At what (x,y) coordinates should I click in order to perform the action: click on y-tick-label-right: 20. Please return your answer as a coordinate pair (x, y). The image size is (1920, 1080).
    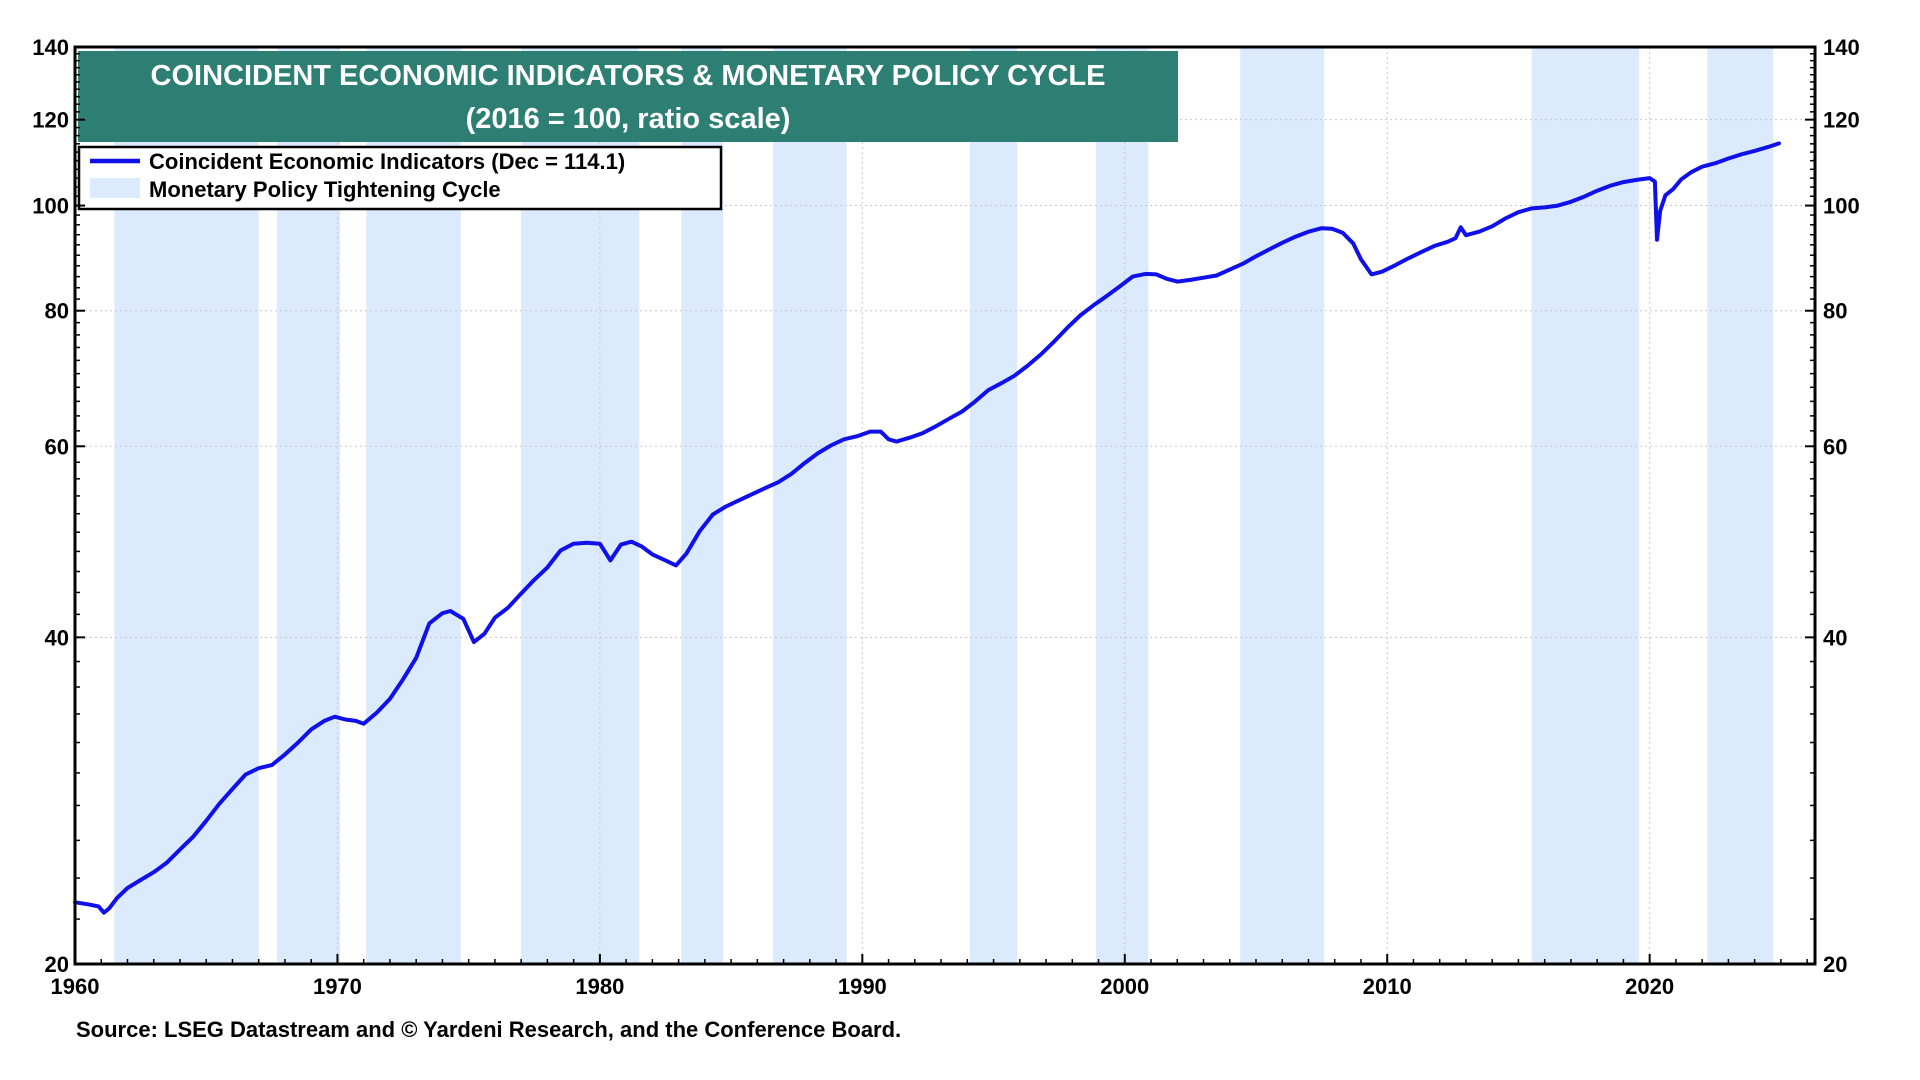
    Looking at the image, I should click on (1835, 964).